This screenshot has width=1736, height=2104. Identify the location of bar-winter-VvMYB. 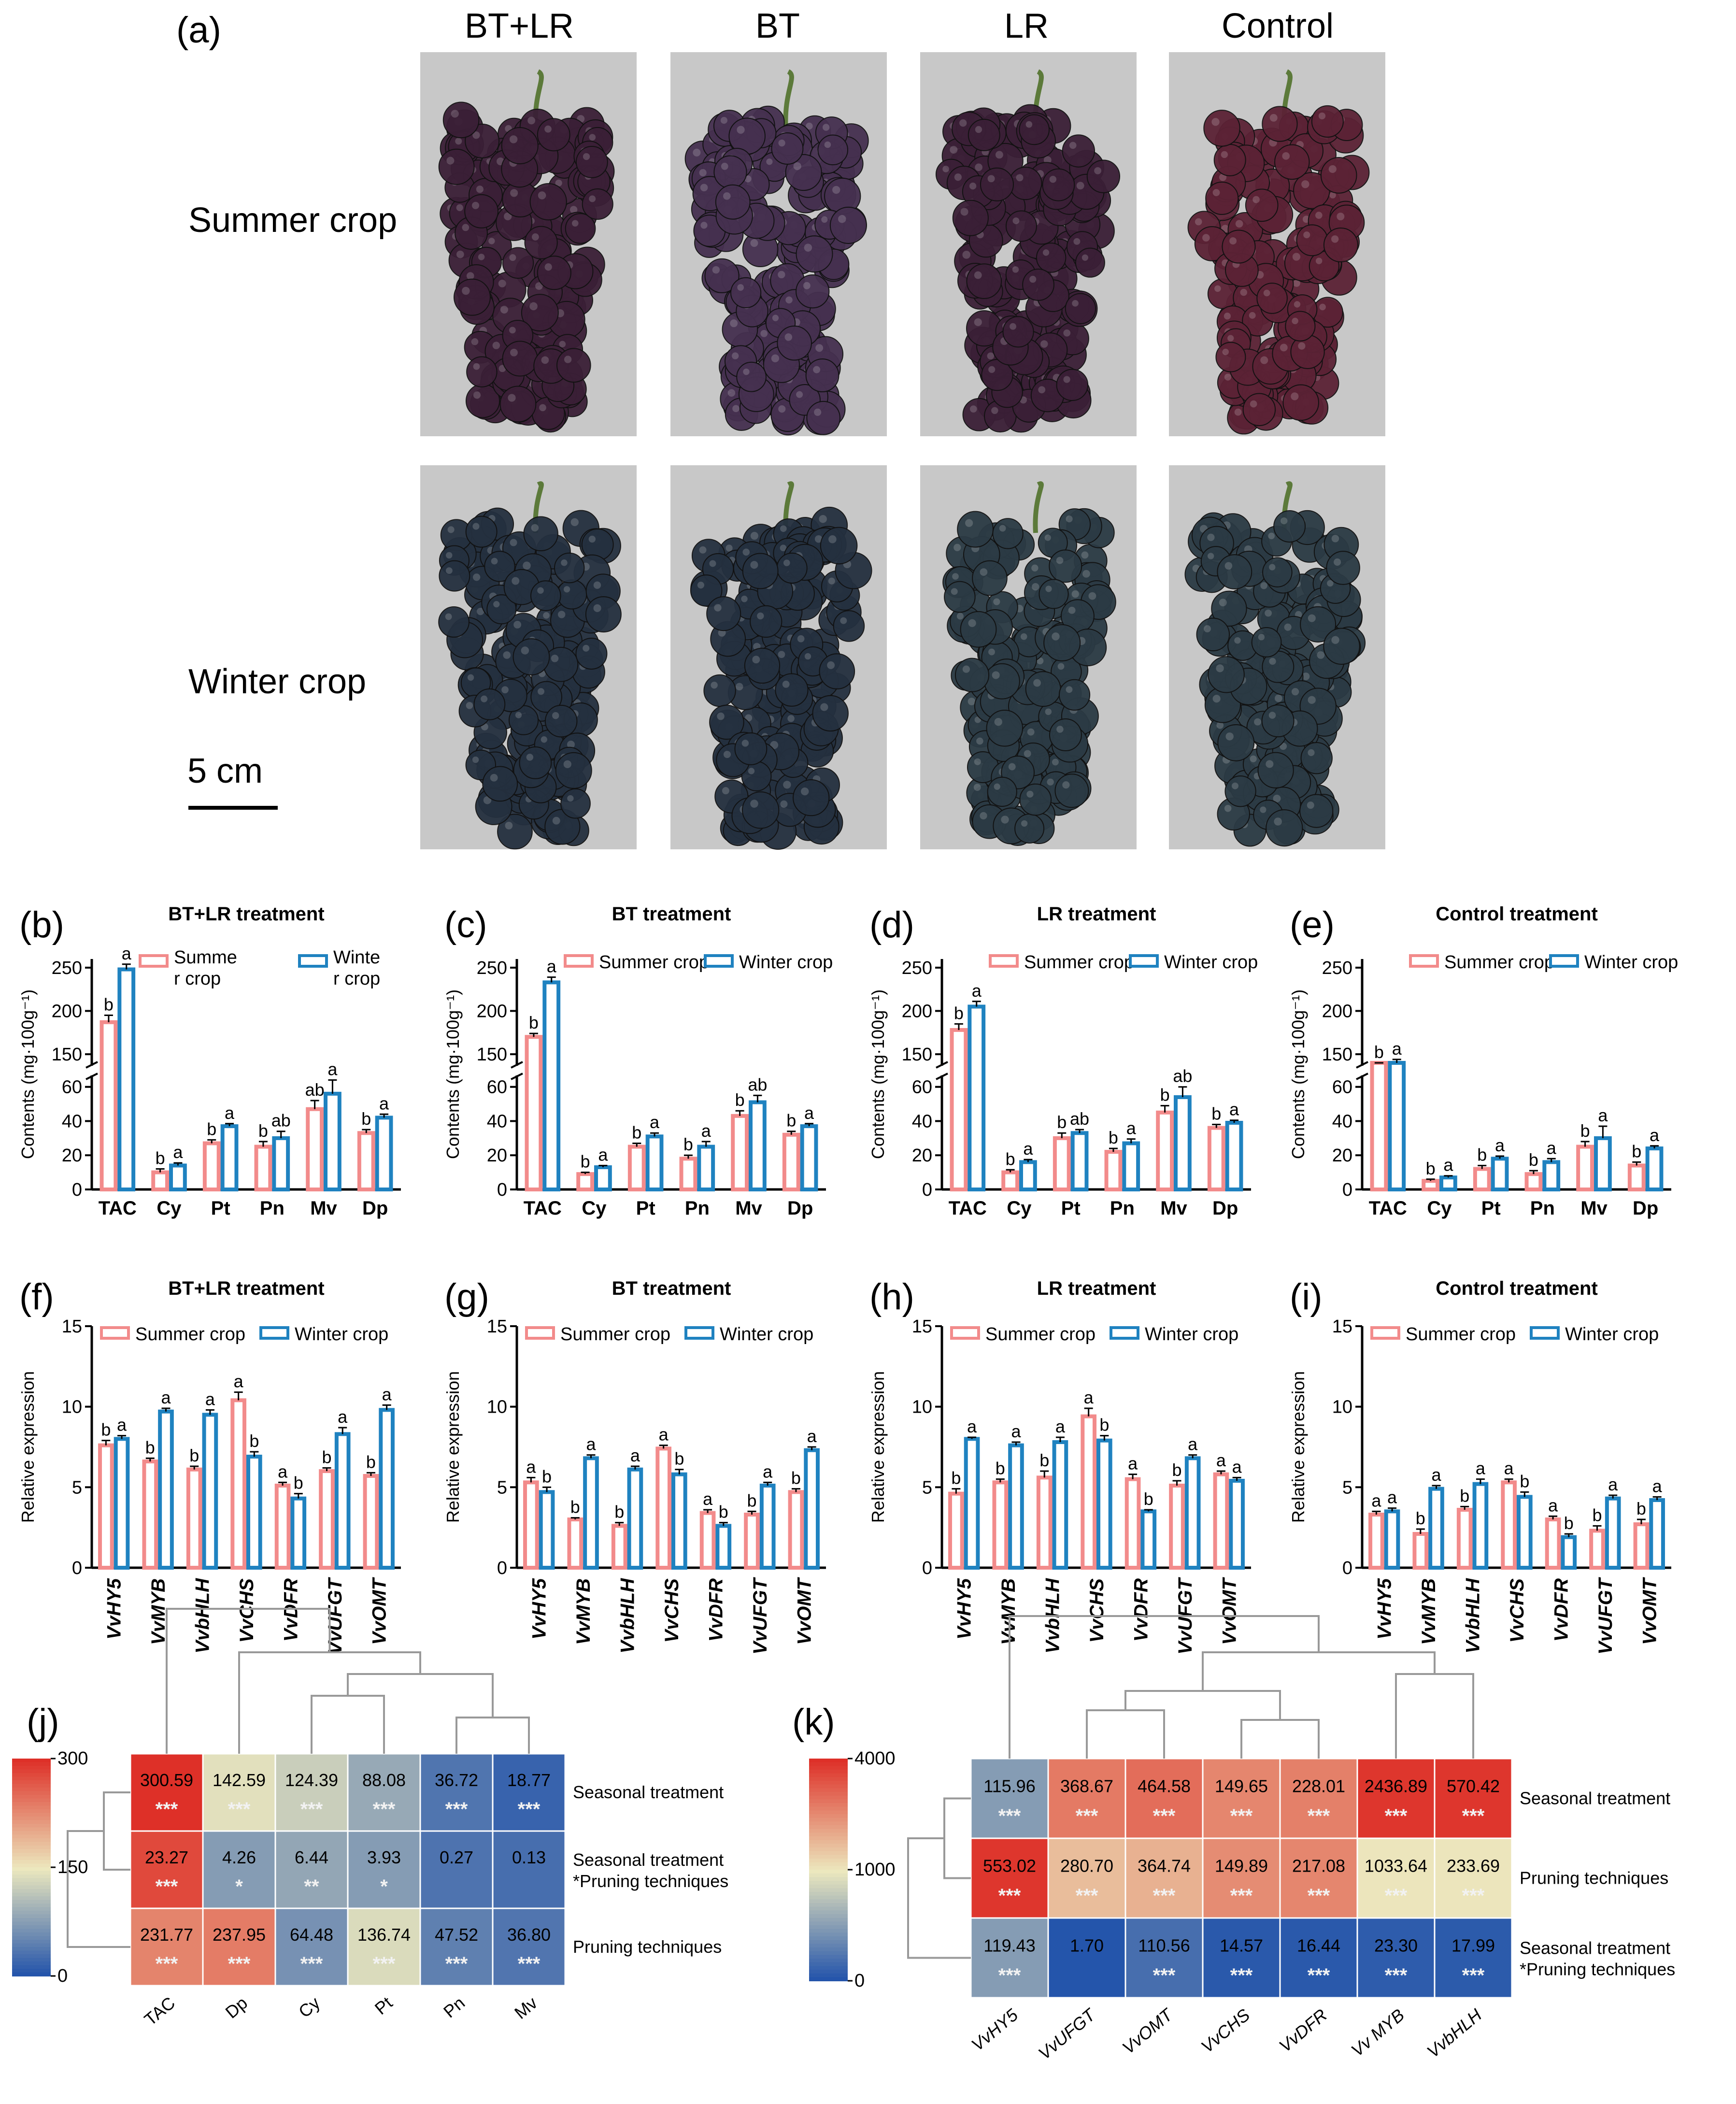
(1436, 1528).